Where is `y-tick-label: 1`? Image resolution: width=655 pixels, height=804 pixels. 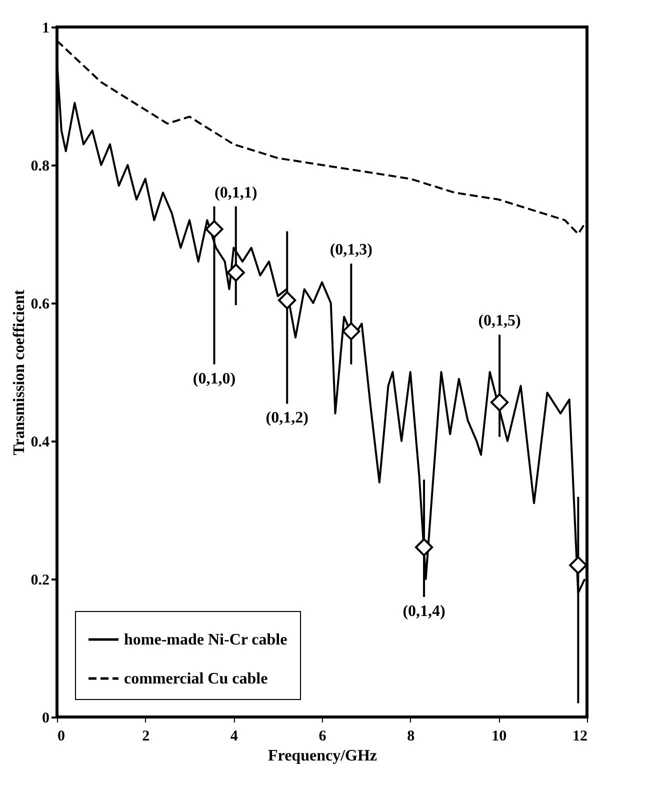
y-tick-label: 1 is located at coordinates (46, 28).